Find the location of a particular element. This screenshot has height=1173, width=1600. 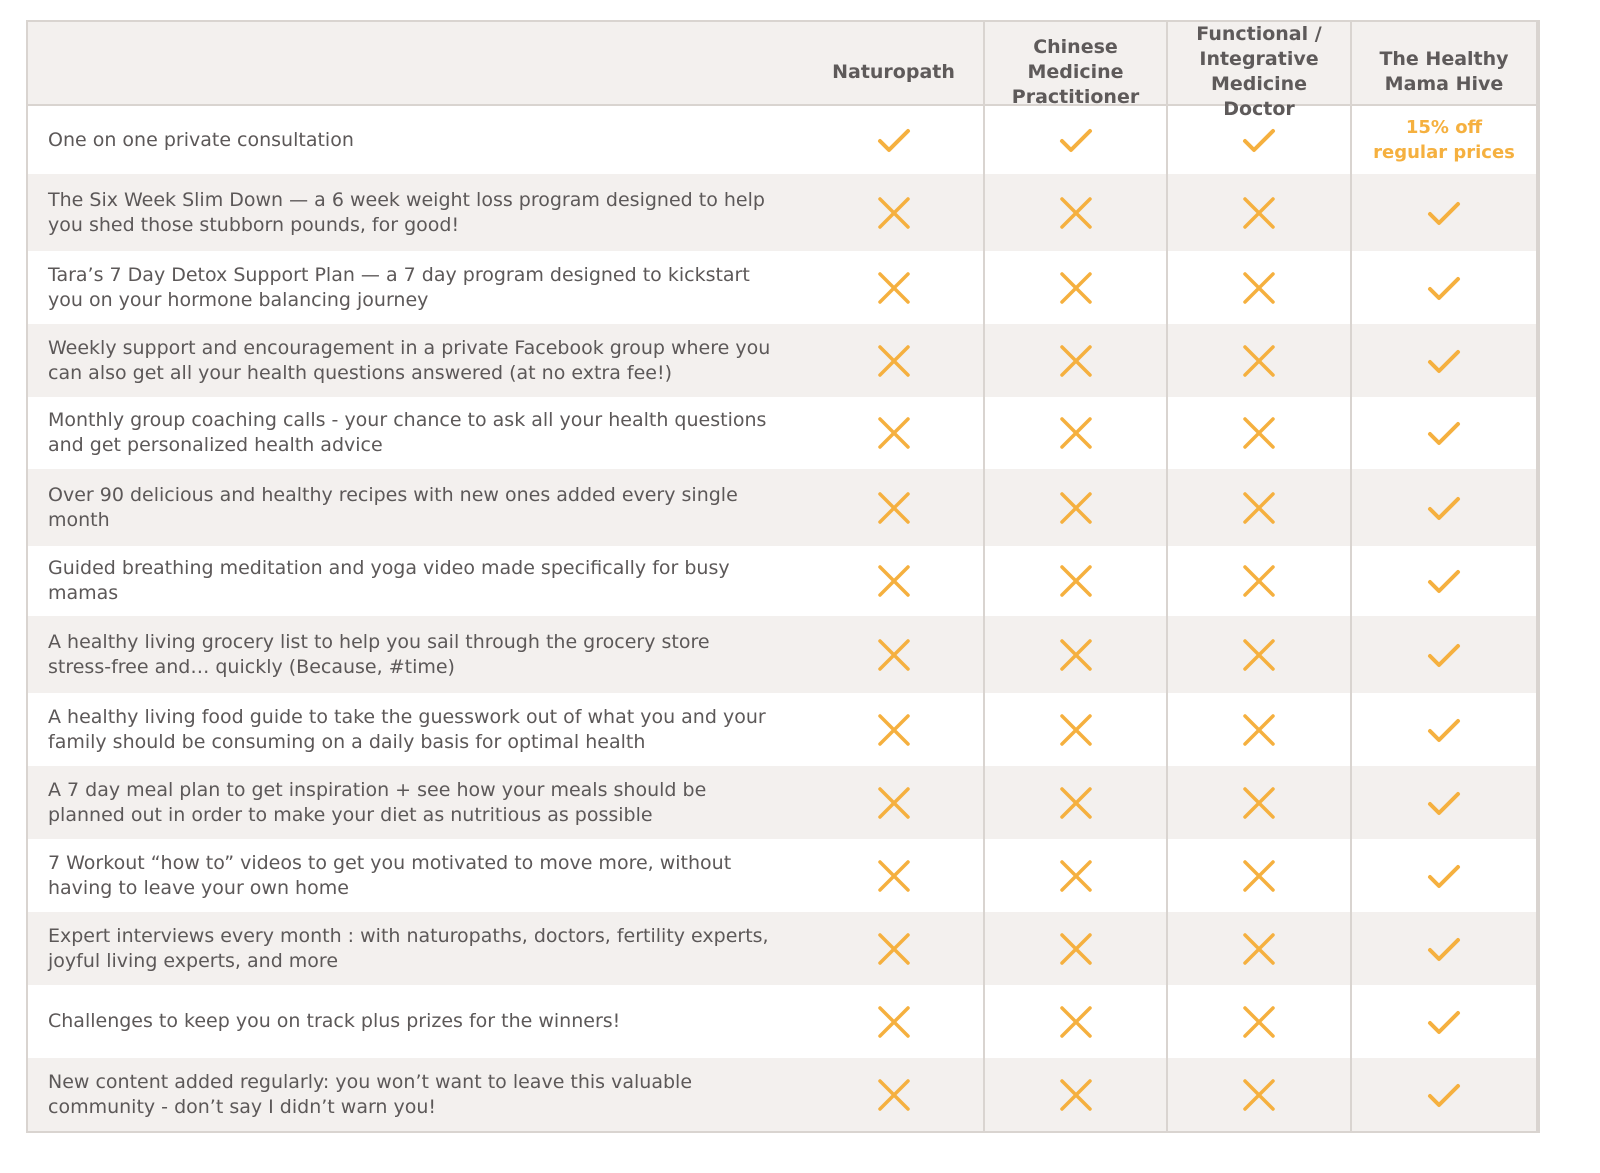

feature-label: One on one private consultation is located at coordinates (201, 139).